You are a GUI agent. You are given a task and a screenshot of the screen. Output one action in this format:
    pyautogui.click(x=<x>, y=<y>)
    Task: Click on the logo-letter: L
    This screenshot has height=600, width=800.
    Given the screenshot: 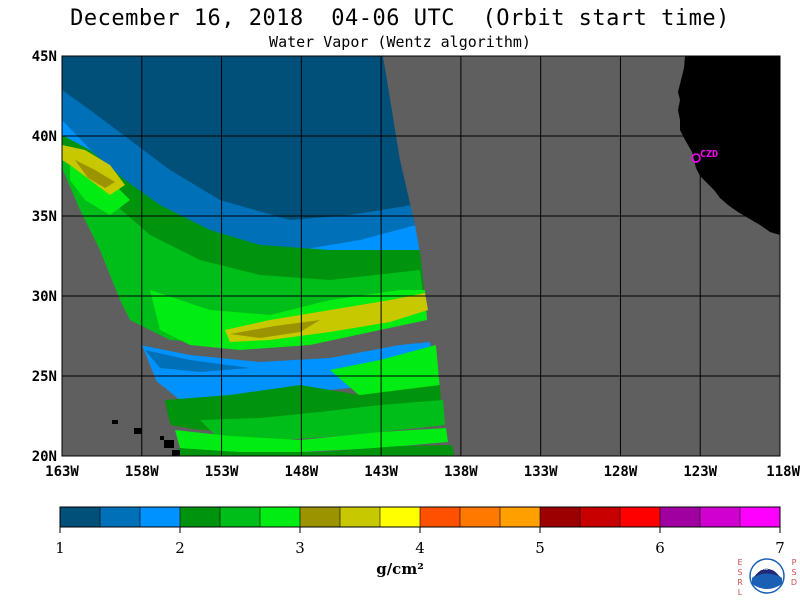 What is the action you would take?
    pyautogui.click(x=740, y=592)
    